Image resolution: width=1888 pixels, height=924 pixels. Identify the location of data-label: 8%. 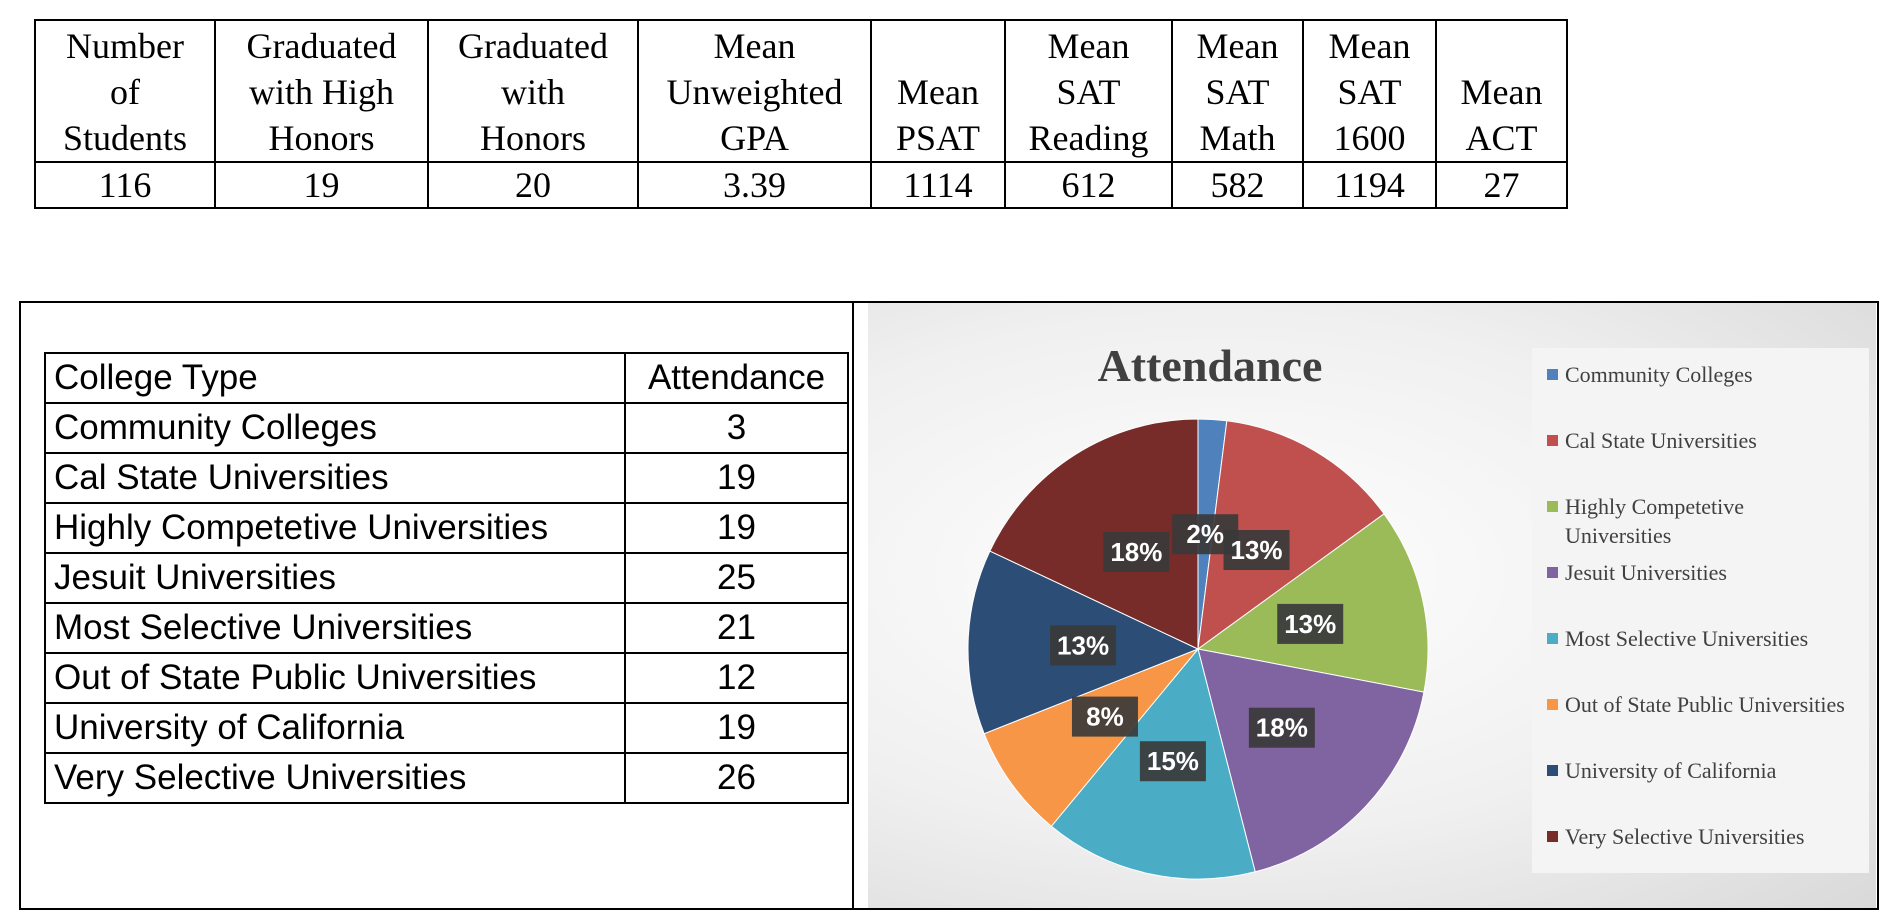
(1105, 717).